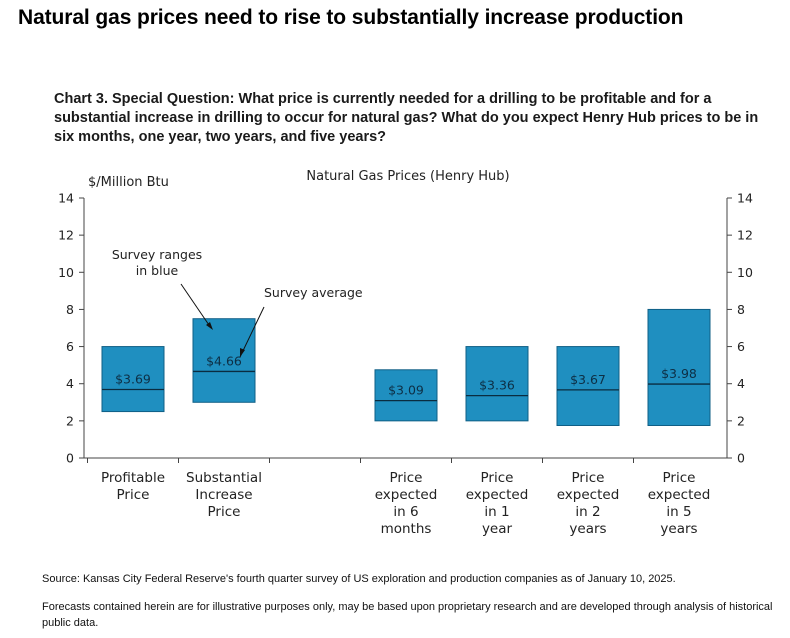 This screenshot has height=638, width=790. Describe the element at coordinates (741, 309) in the screenshot. I see `y-tick-label-right: 8` at that location.